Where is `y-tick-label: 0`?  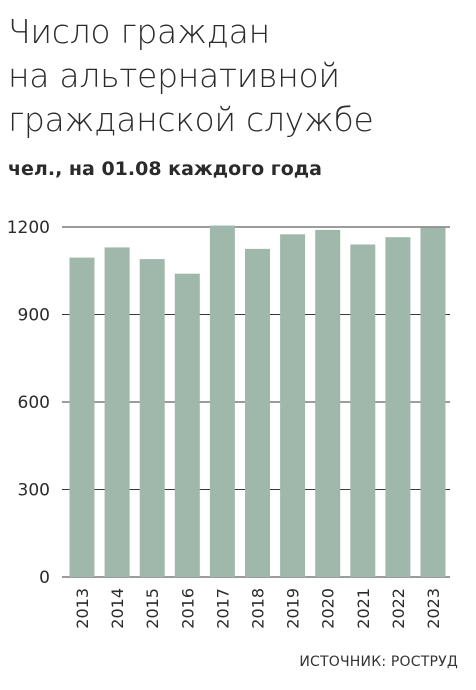 y-tick-label: 0 is located at coordinates (44, 578).